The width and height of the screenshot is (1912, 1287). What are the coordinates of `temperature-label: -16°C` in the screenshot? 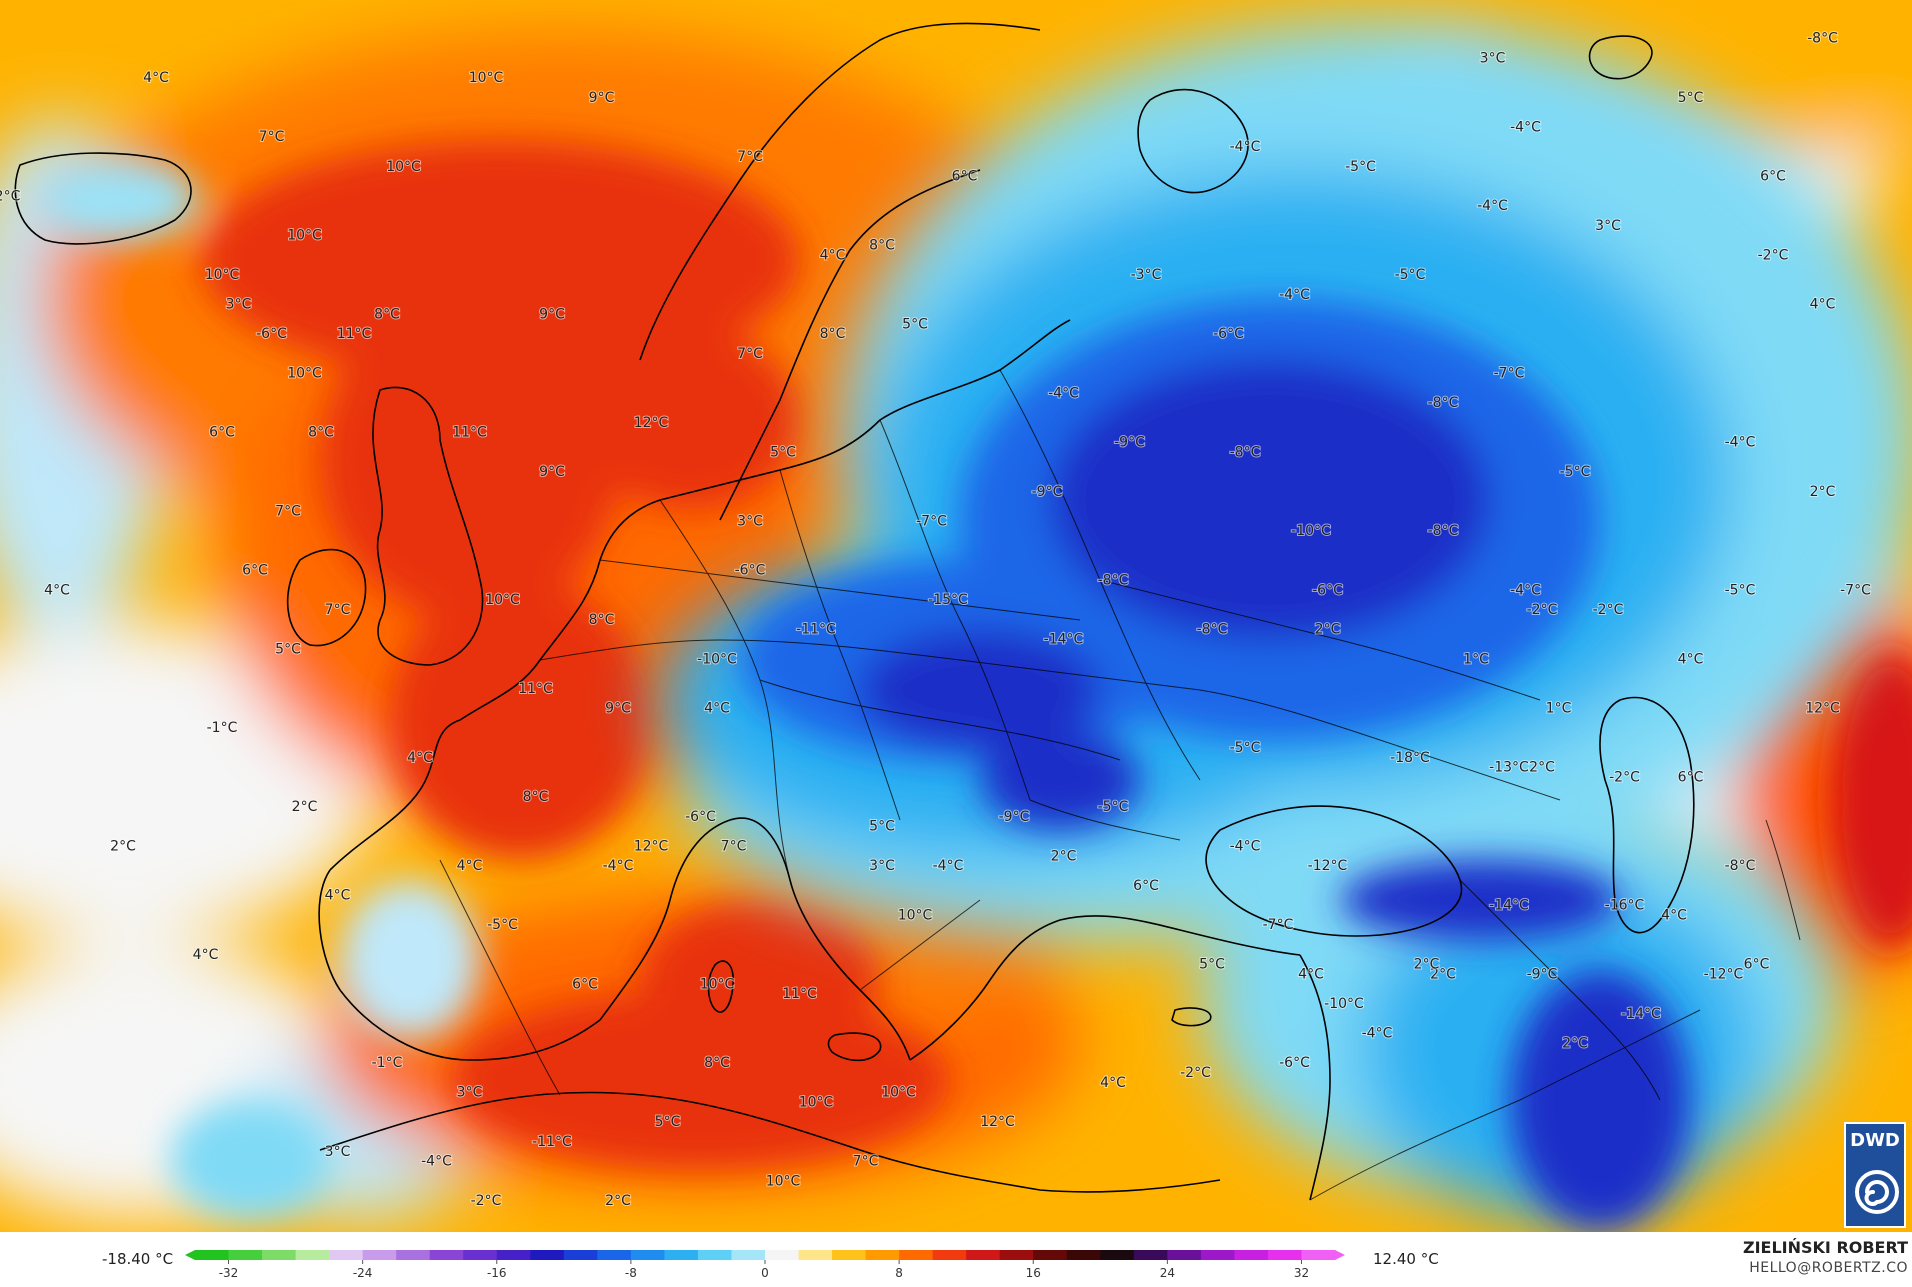 It's located at (1625, 906).